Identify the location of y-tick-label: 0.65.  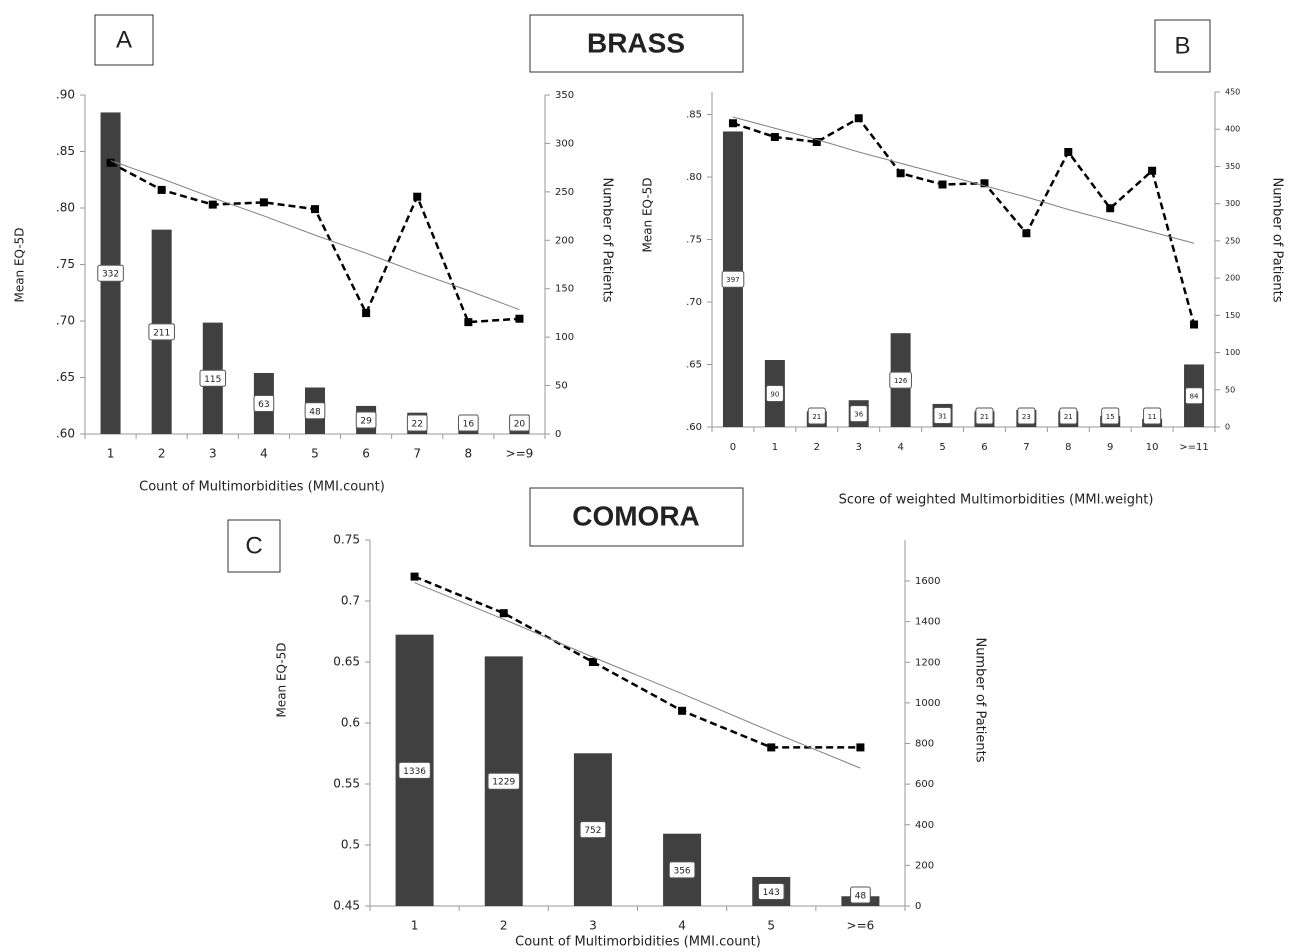
(346, 662).